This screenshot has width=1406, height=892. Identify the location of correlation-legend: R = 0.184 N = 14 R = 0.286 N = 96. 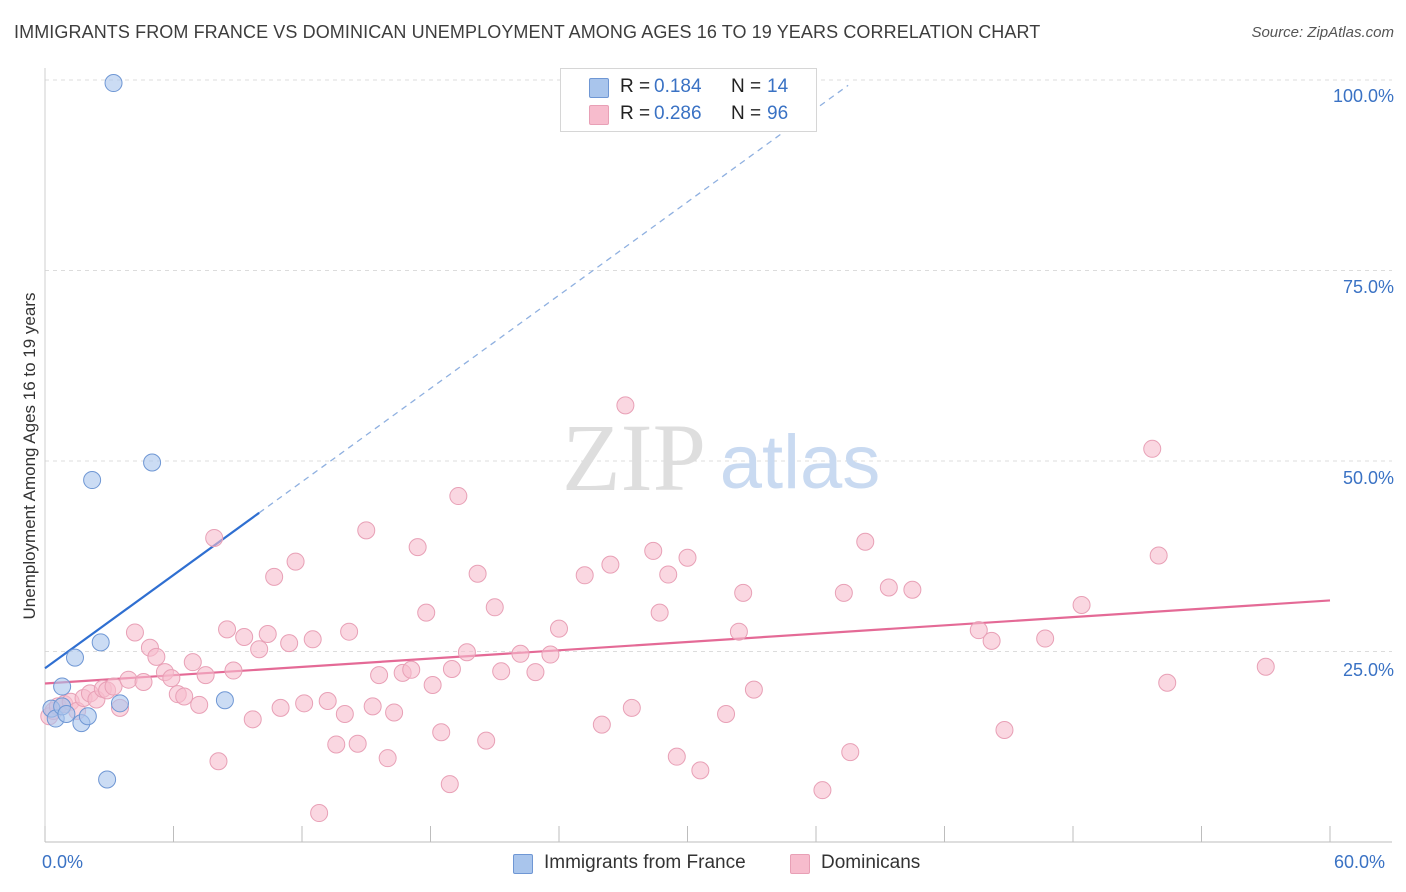
(688, 100).